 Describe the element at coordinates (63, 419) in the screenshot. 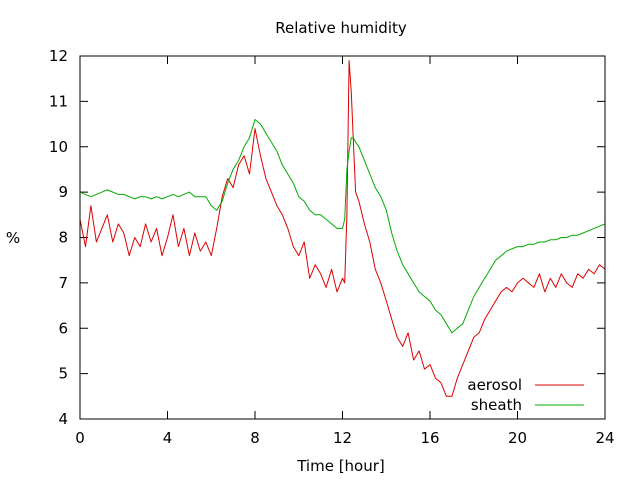

I see `y-tick-label: 4` at that location.